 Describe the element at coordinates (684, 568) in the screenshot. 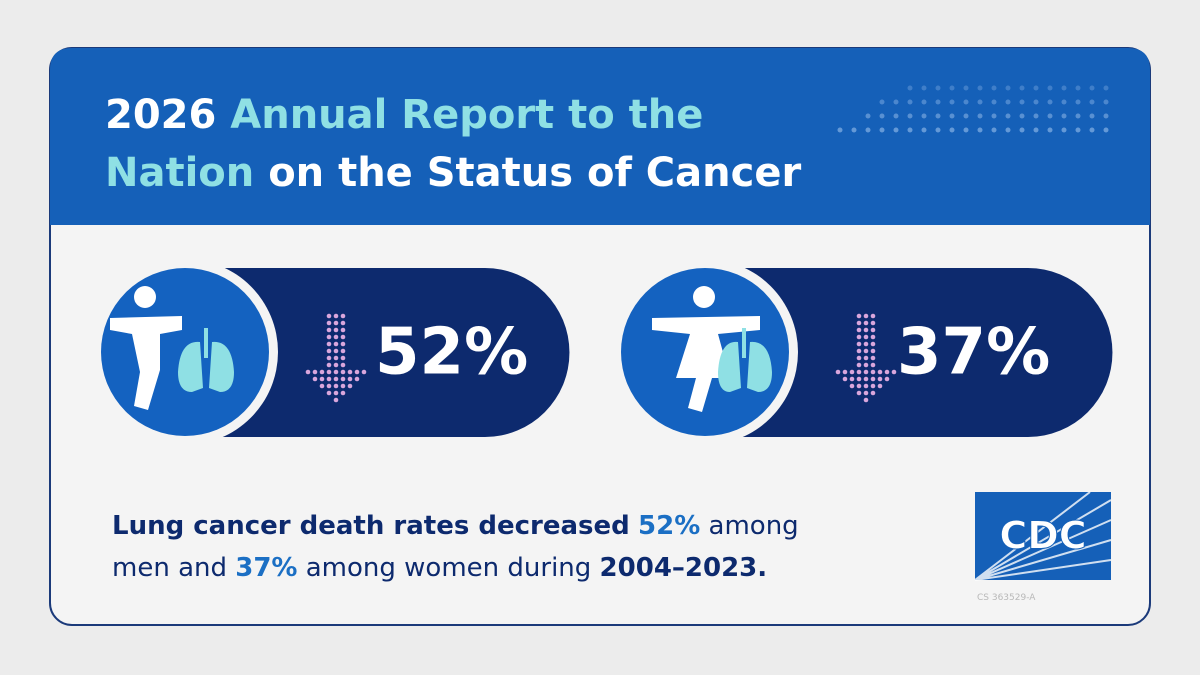

I see `caption-part: 2004–2023.` at that location.